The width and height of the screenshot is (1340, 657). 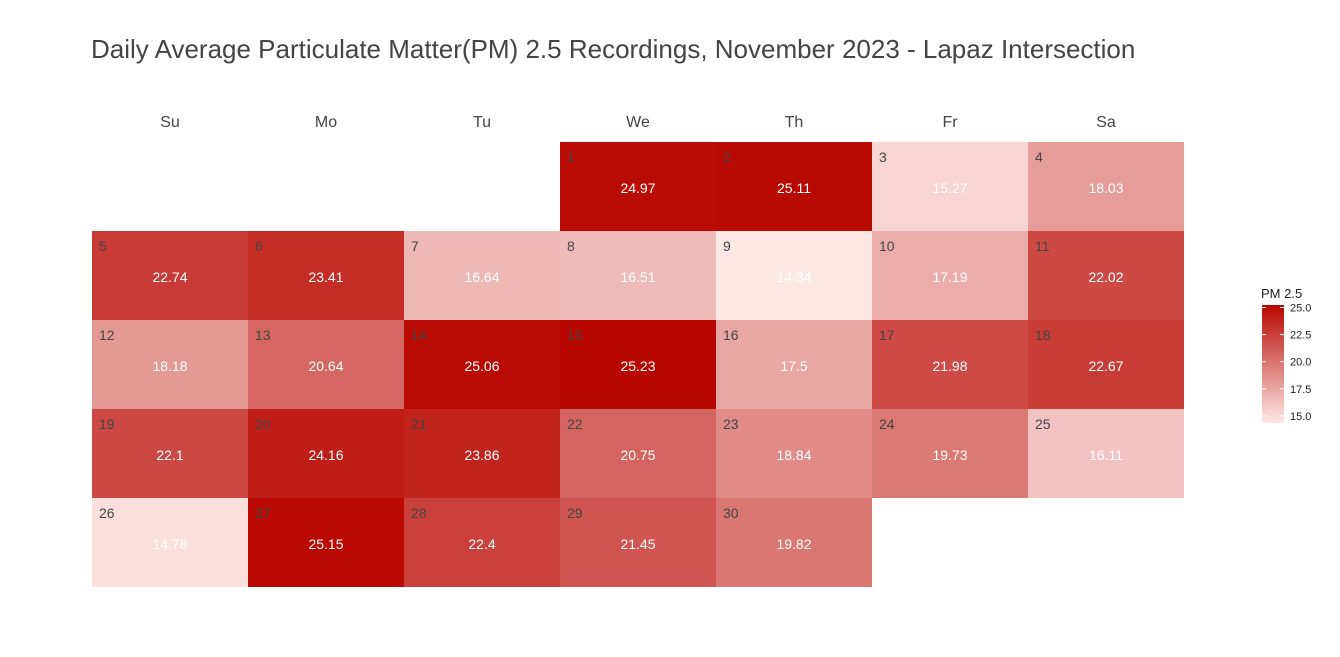 I want to click on pm25-value-label: 22.74, so click(x=169, y=277).